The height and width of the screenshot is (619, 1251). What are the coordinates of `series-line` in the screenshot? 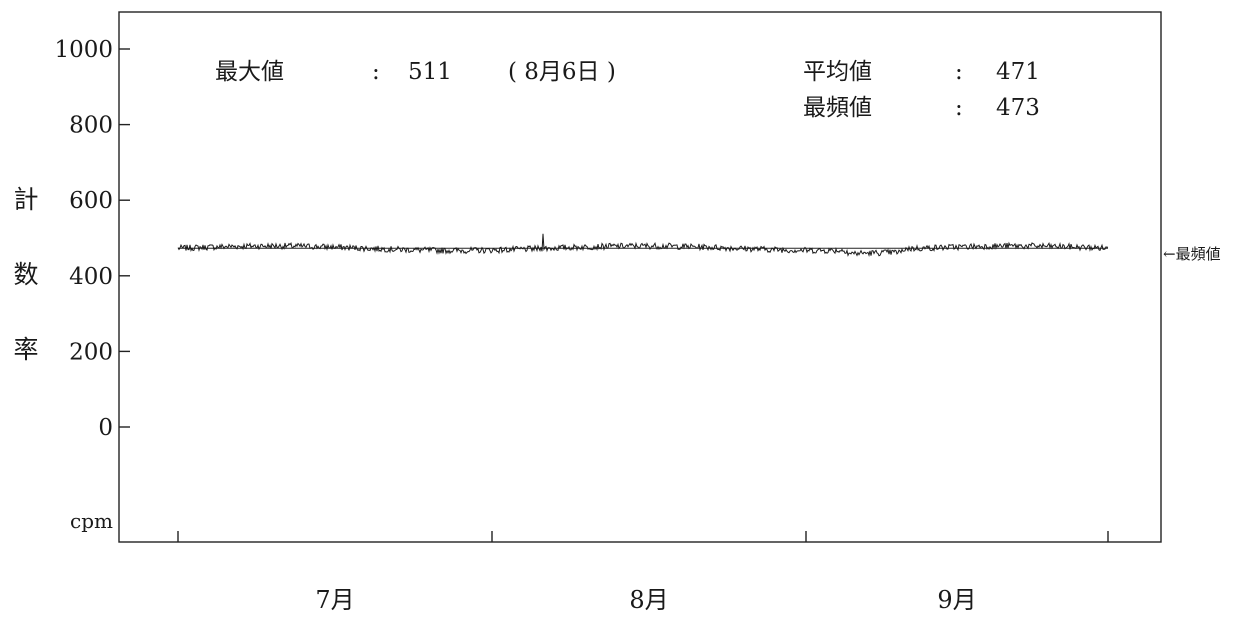 It's located at (643, 245).